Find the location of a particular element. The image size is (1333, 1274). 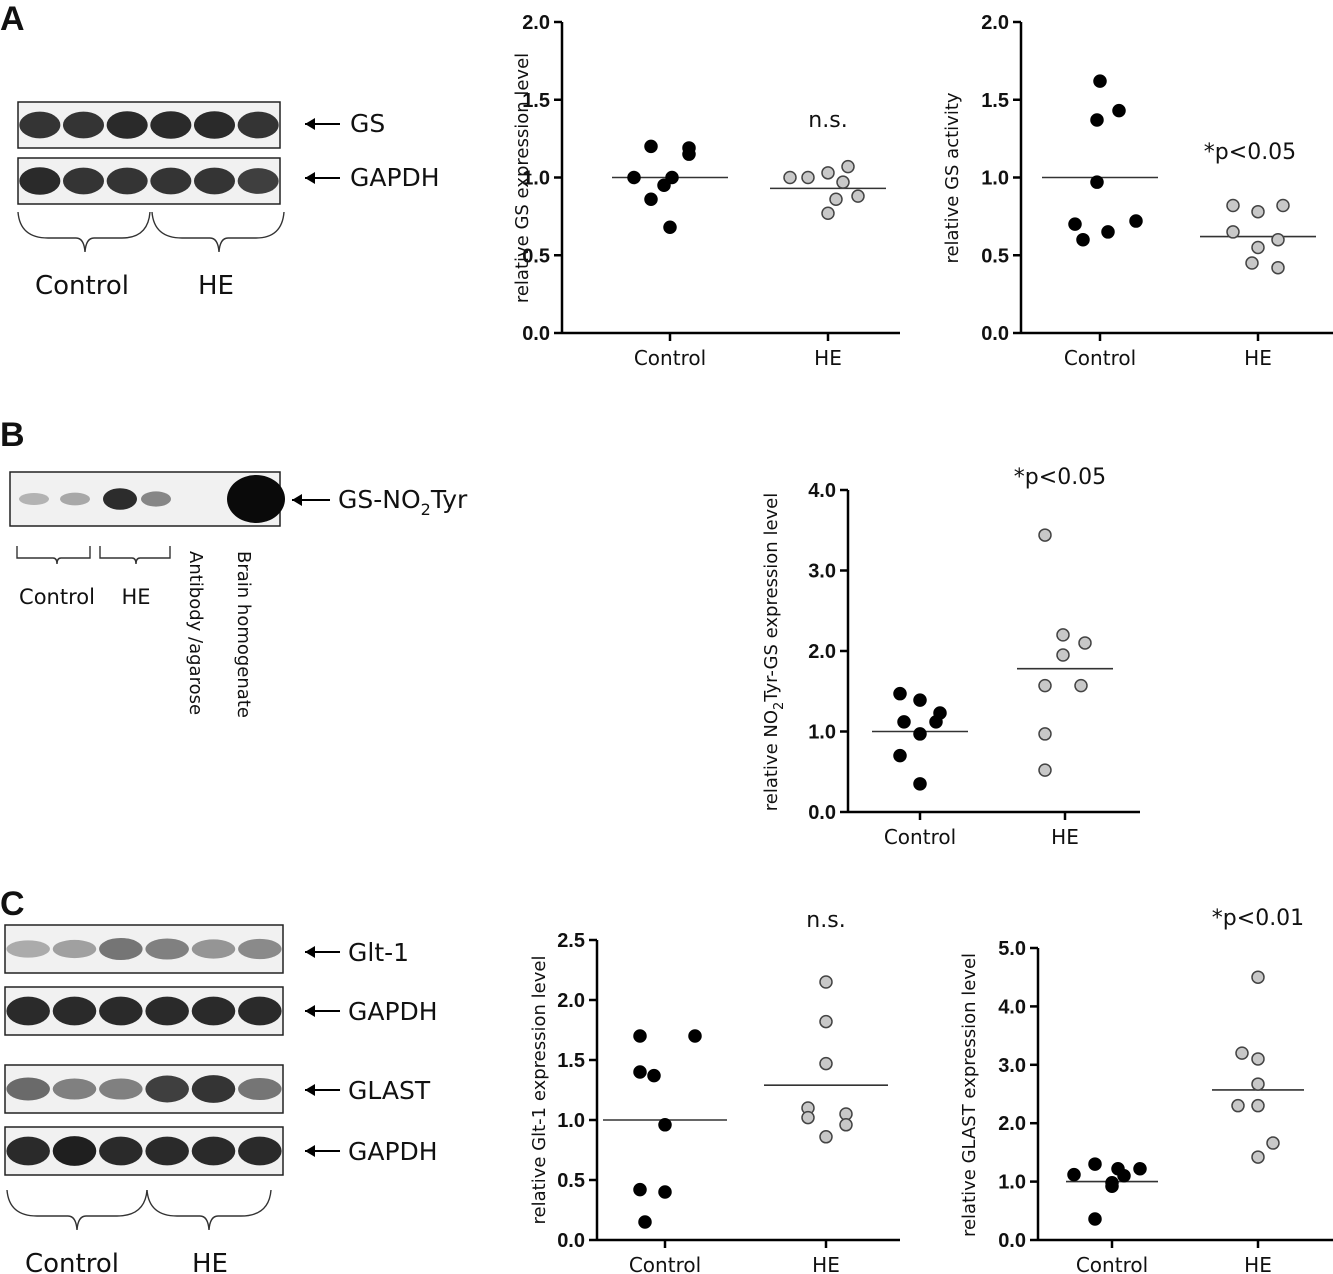

brace-he-b is located at coordinates (135, 555).